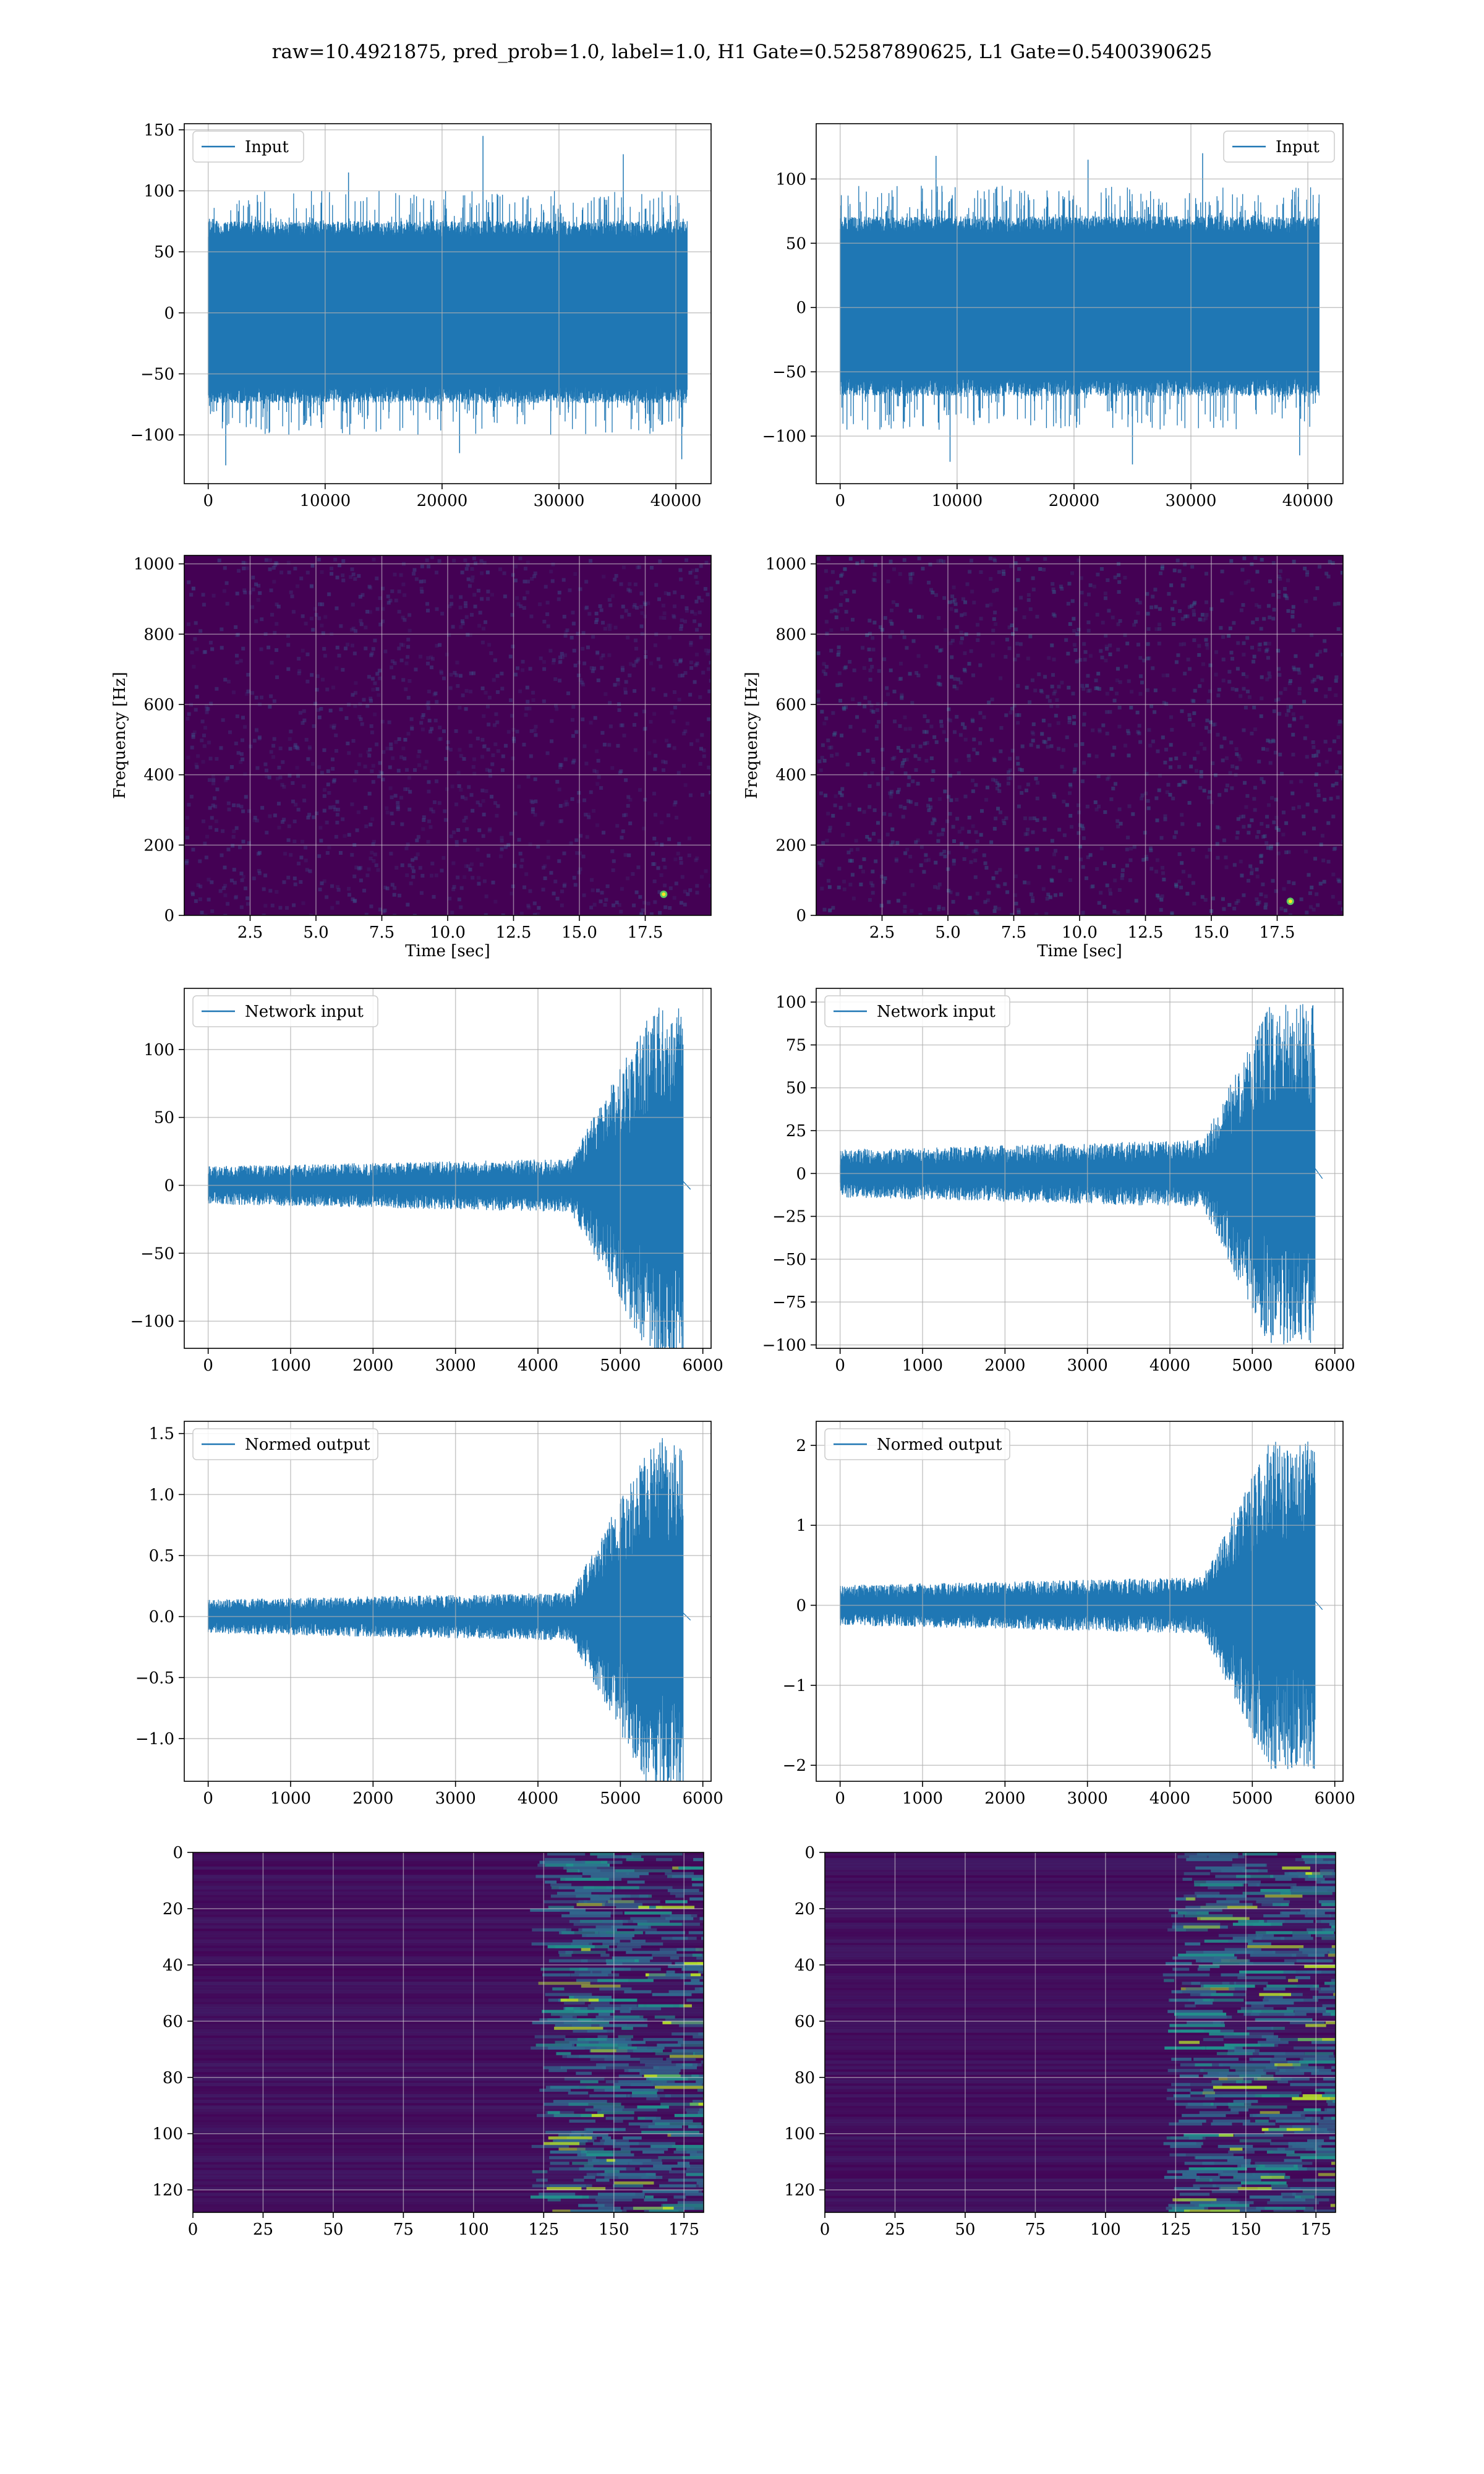 The image size is (1484, 2474). What do you see at coordinates (448, 1602) in the screenshot?
I see `axes-frame` at bounding box center [448, 1602].